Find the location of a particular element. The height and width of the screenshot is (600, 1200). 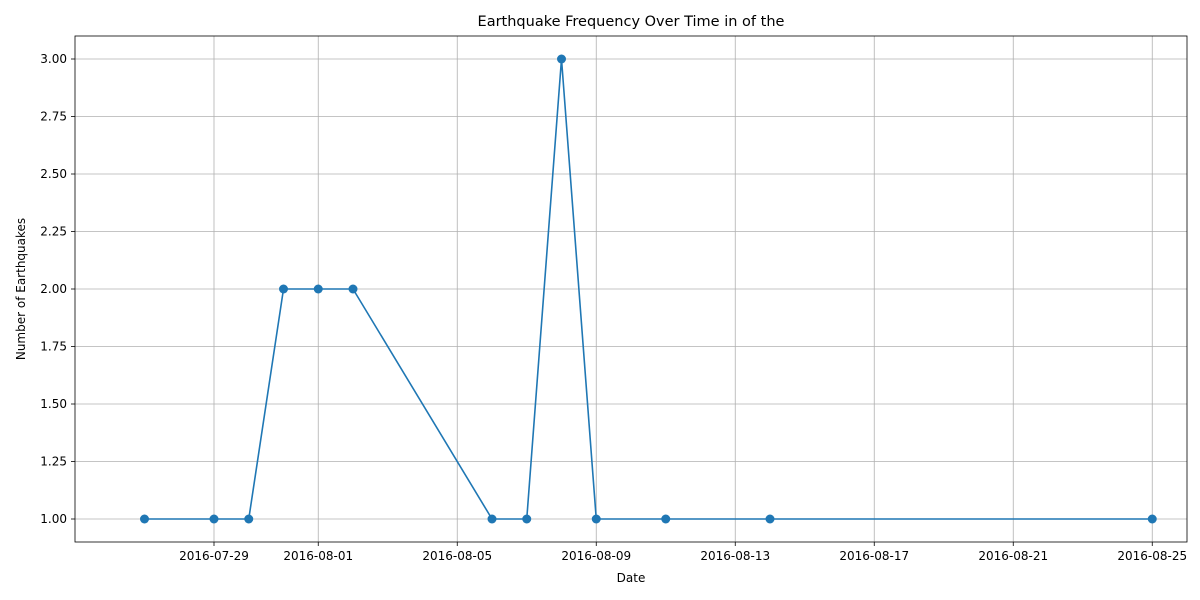

x-tick-label: 2016-08-01 is located at coordinates (318, 556).